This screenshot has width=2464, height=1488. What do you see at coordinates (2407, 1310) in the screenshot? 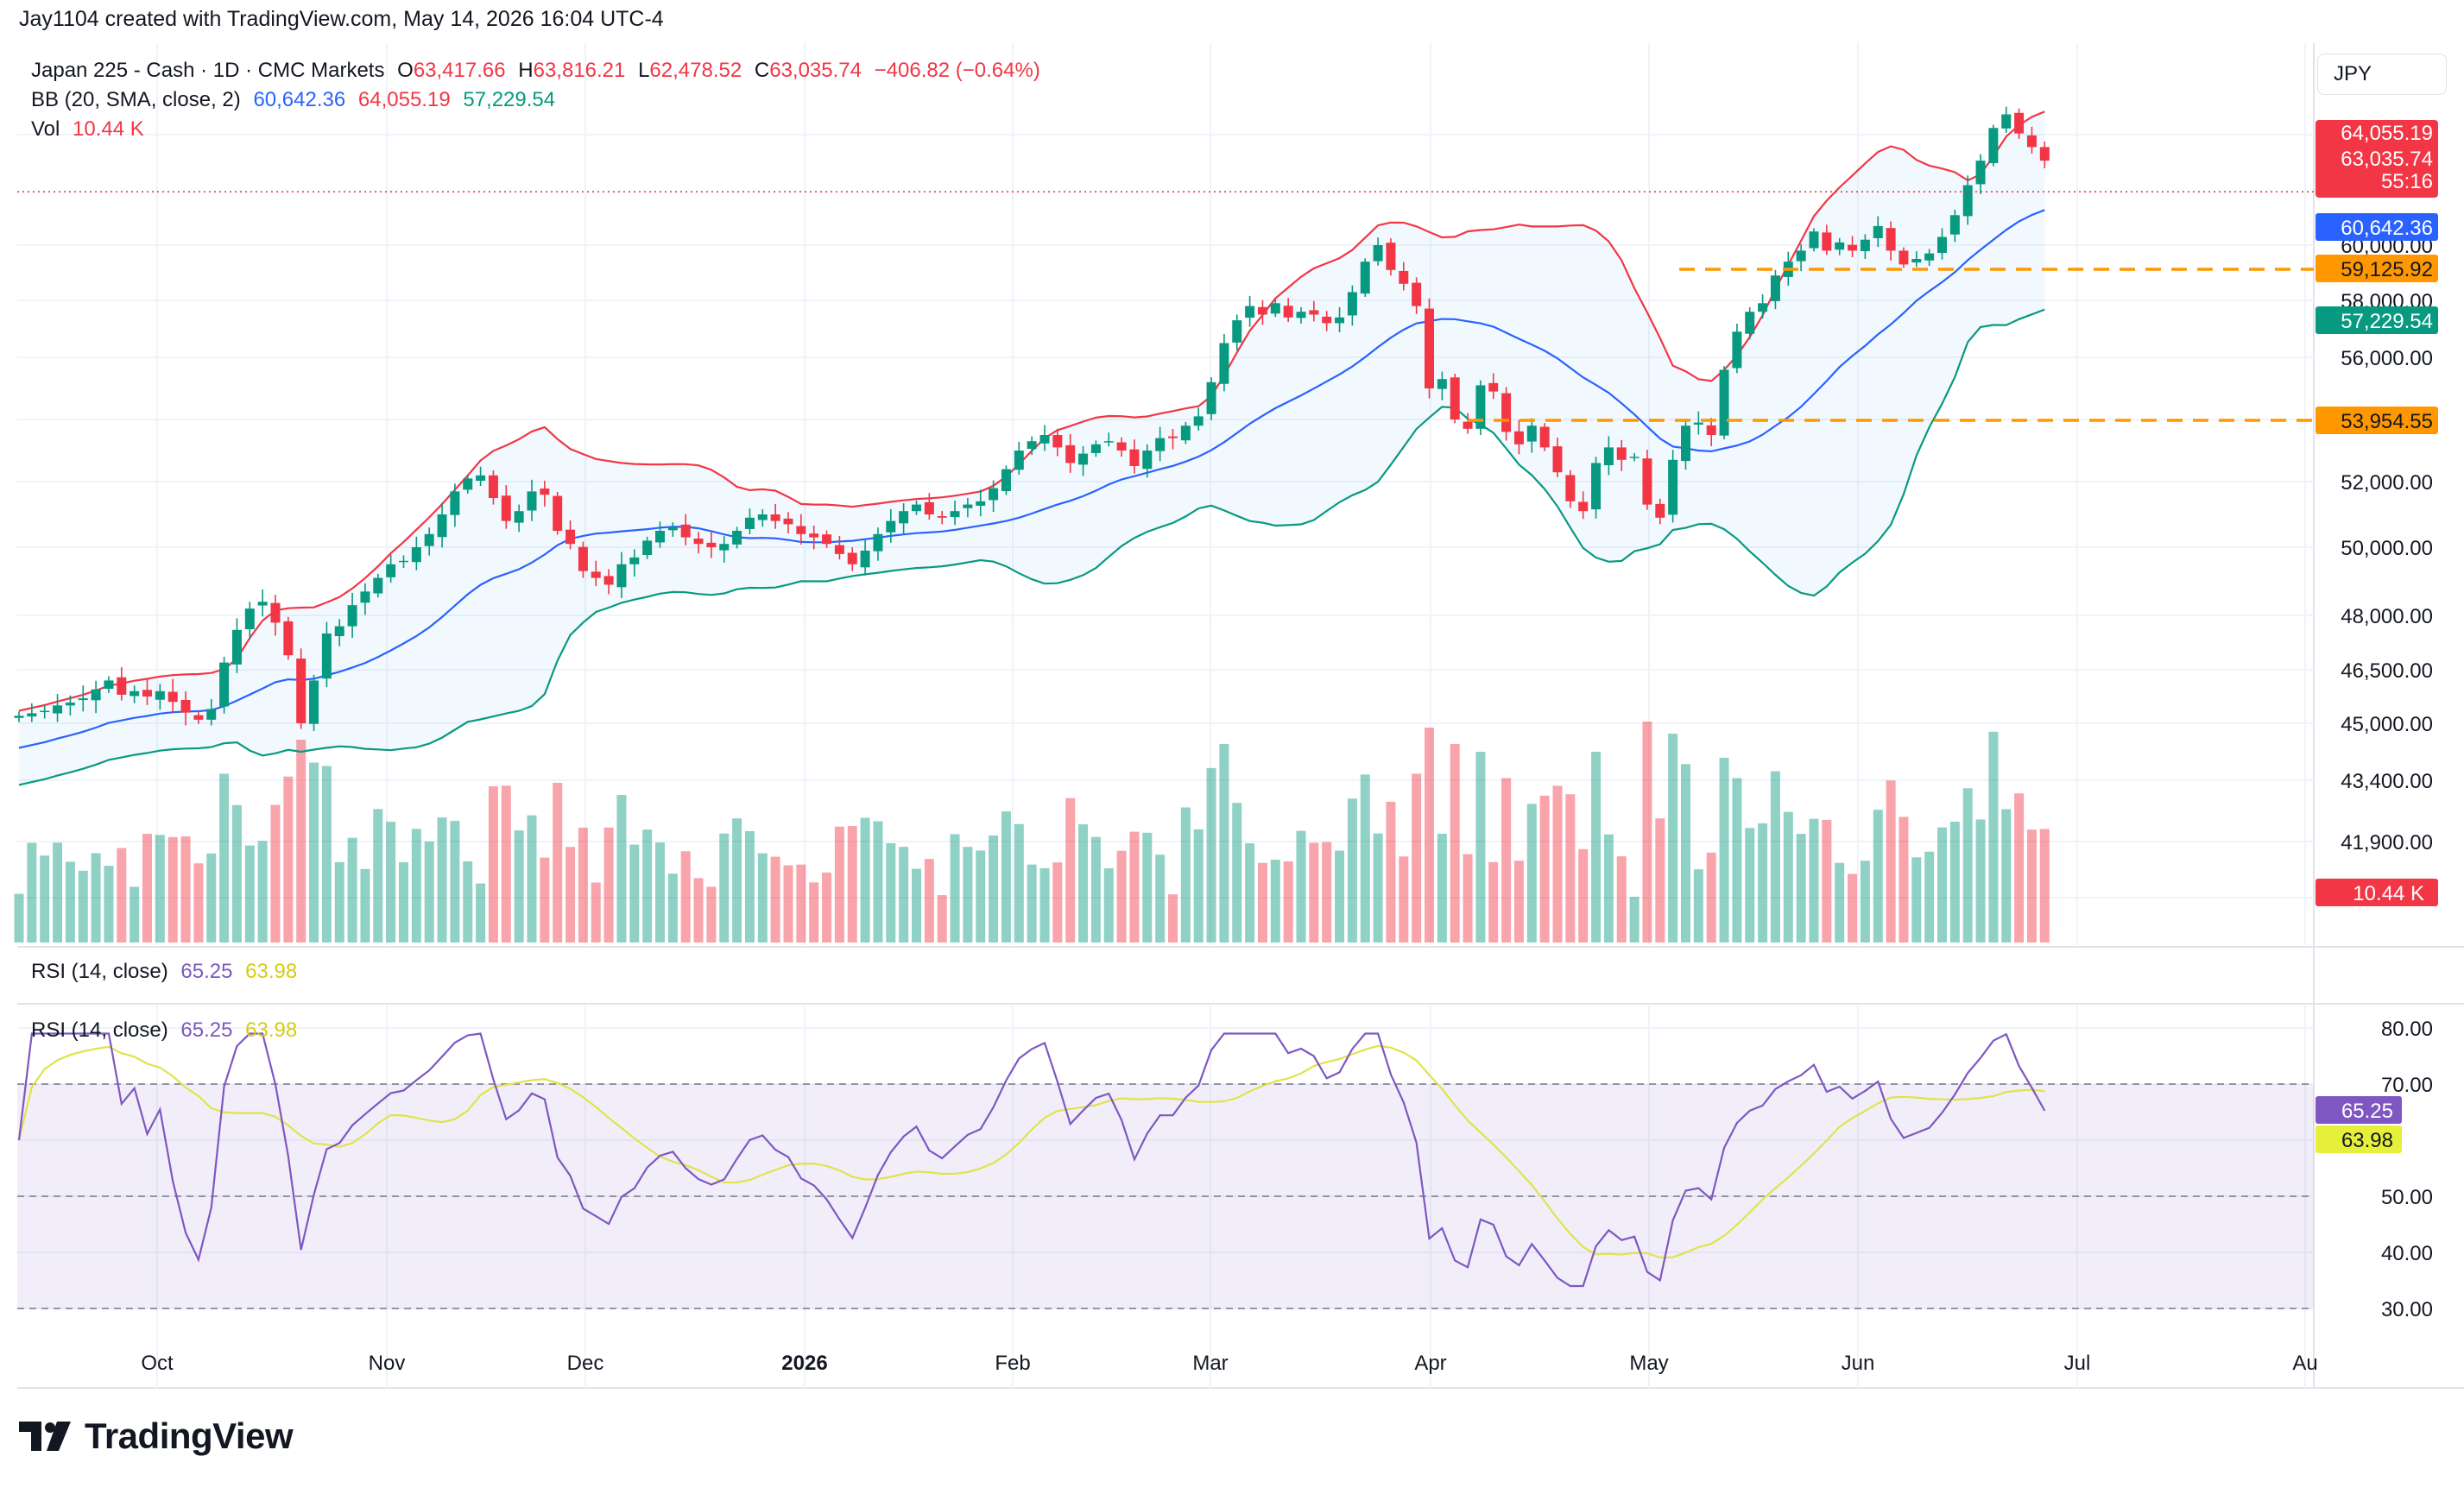
I see `rsi-tick-label: 30.00` at bounding box center [2407, 1310].